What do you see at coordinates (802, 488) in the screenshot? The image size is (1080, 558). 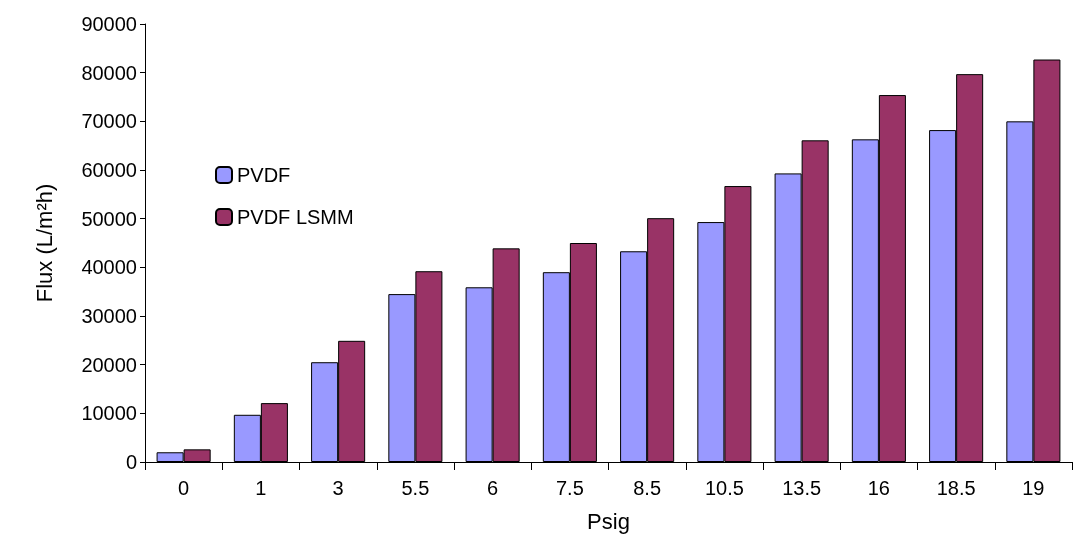 I see `x-tick-label: 13.5` at bounding box center [802, 488].